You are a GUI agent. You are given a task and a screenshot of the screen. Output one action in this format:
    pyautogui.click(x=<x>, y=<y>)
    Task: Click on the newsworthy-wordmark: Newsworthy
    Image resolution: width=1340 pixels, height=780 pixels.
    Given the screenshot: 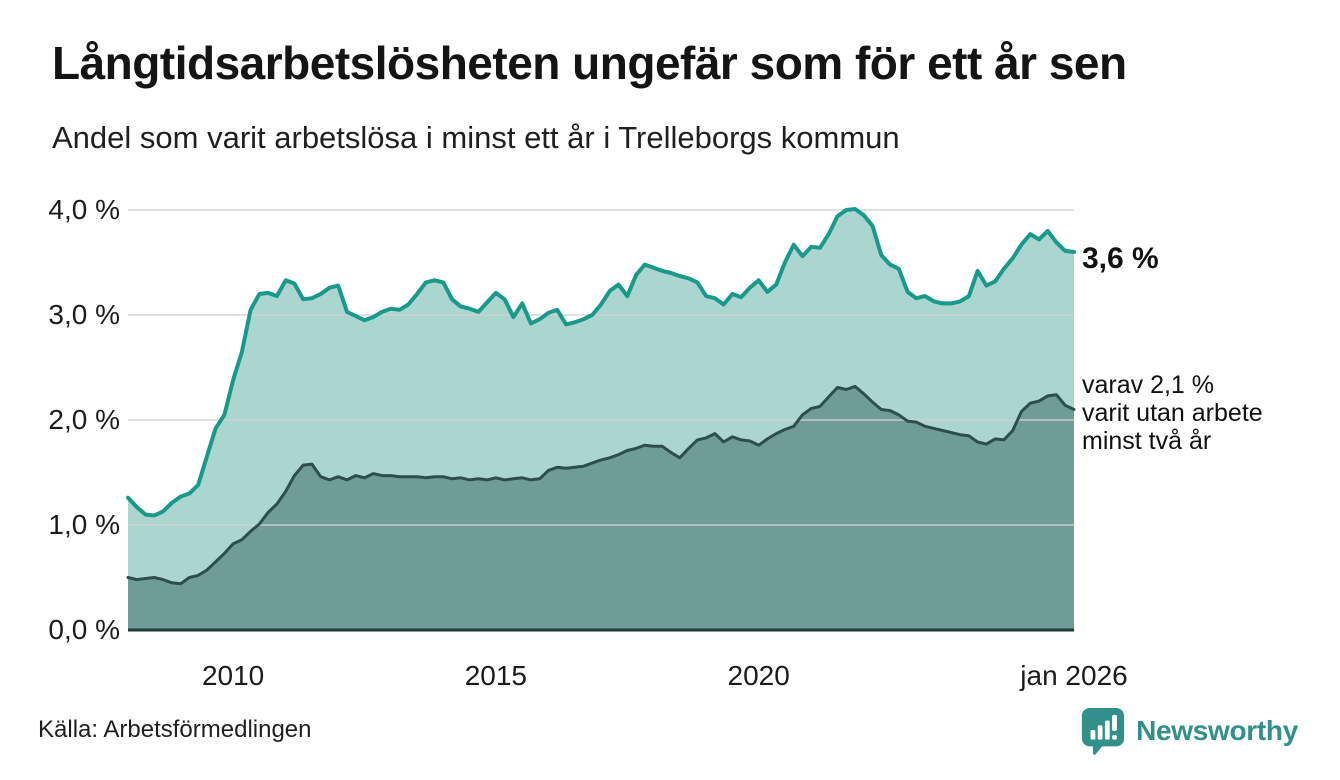 What is the action you would take?
    pyautogui.click(x=1217, y=730)
    